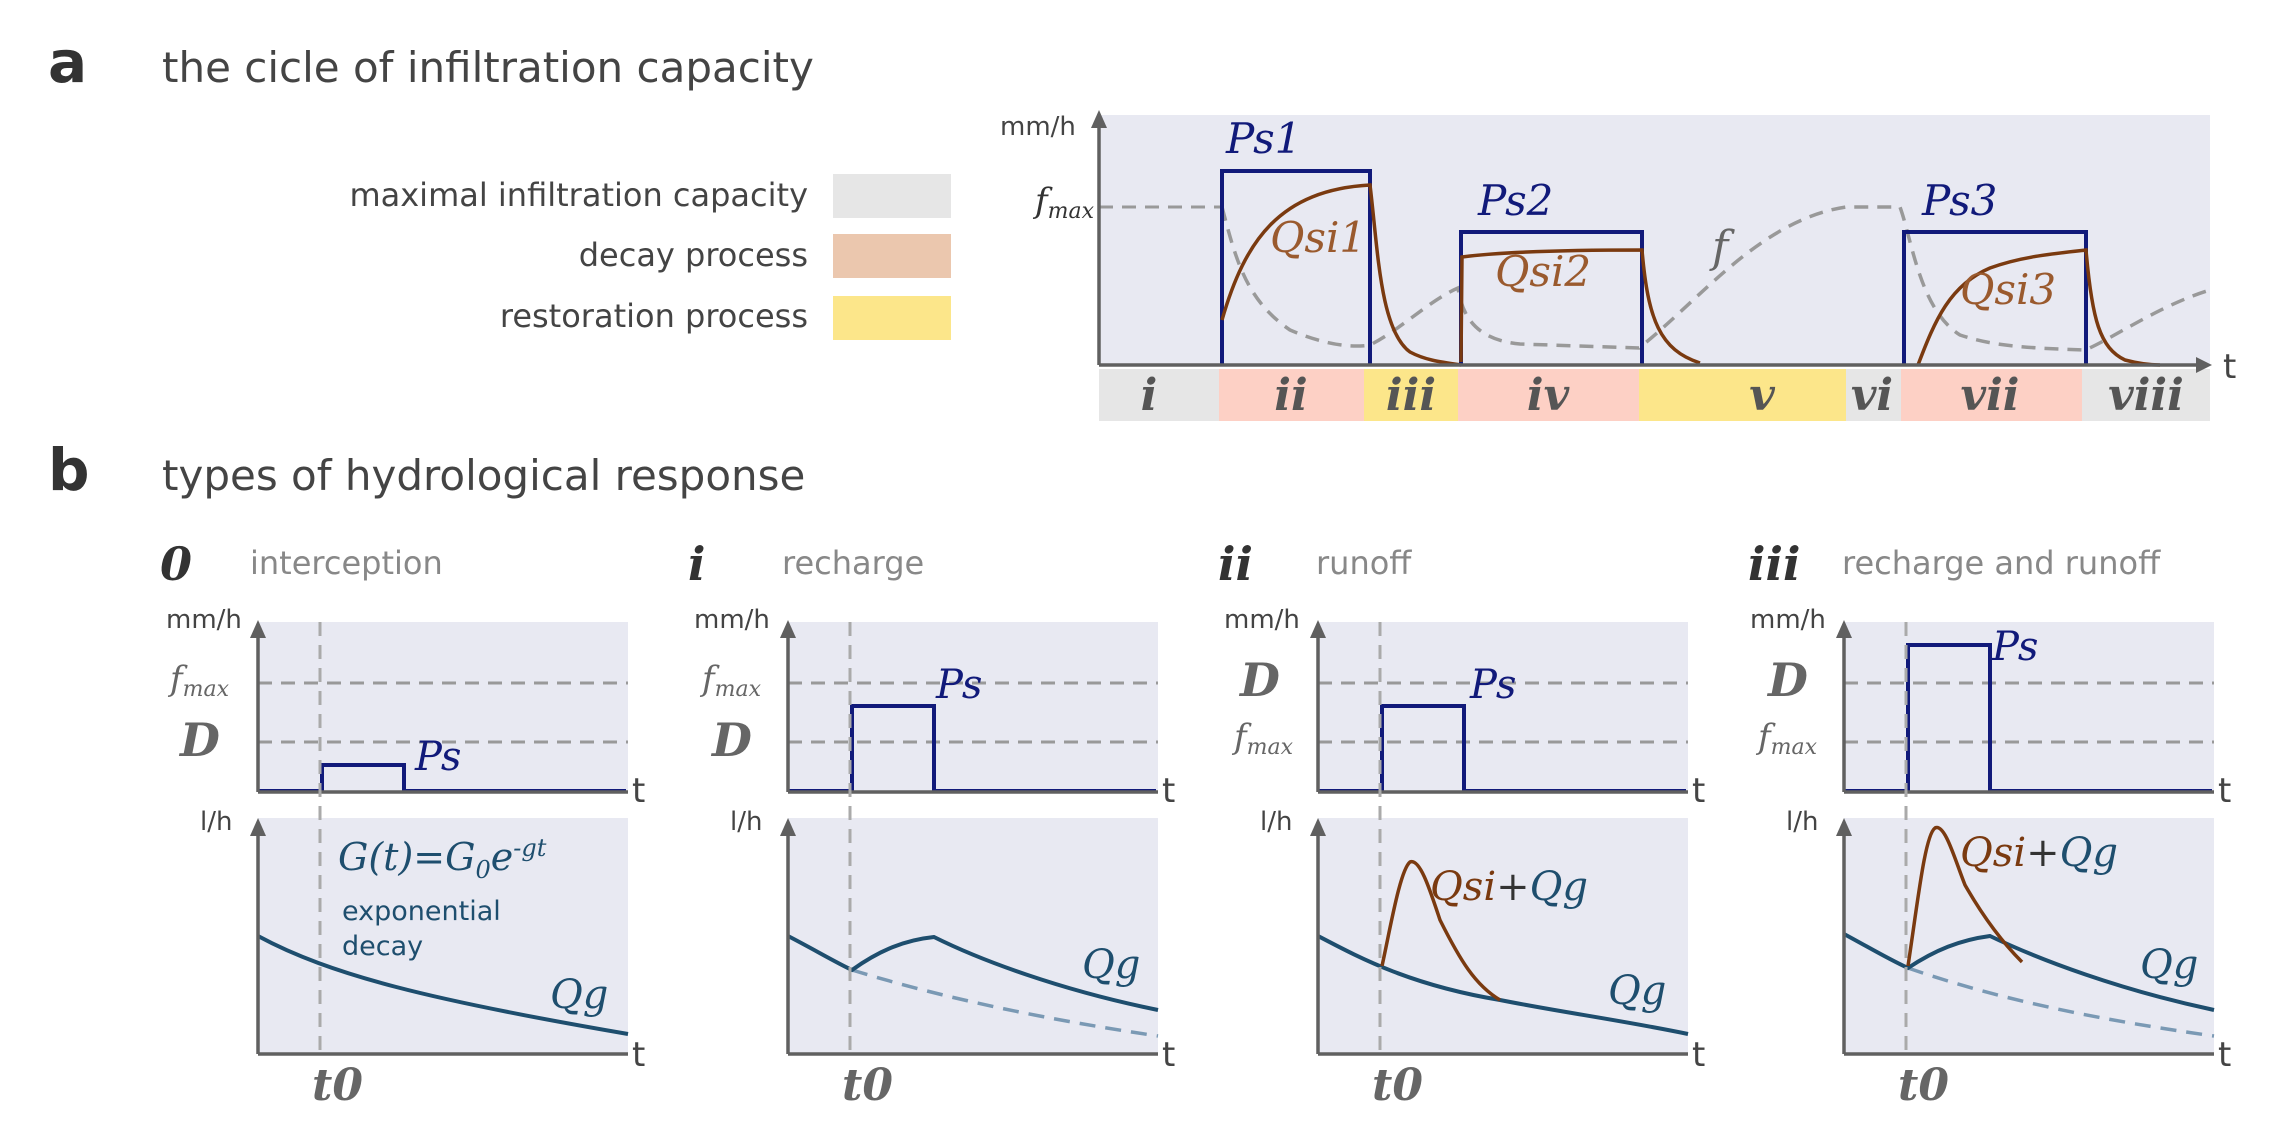 Image resolution: width=2288 pixels, height=1127 pixels. What do you see at coordinates (730, 680) in the screenshot?
I see `subpanel-i-fmax-label: fmax` at bounding box center [730, 680].